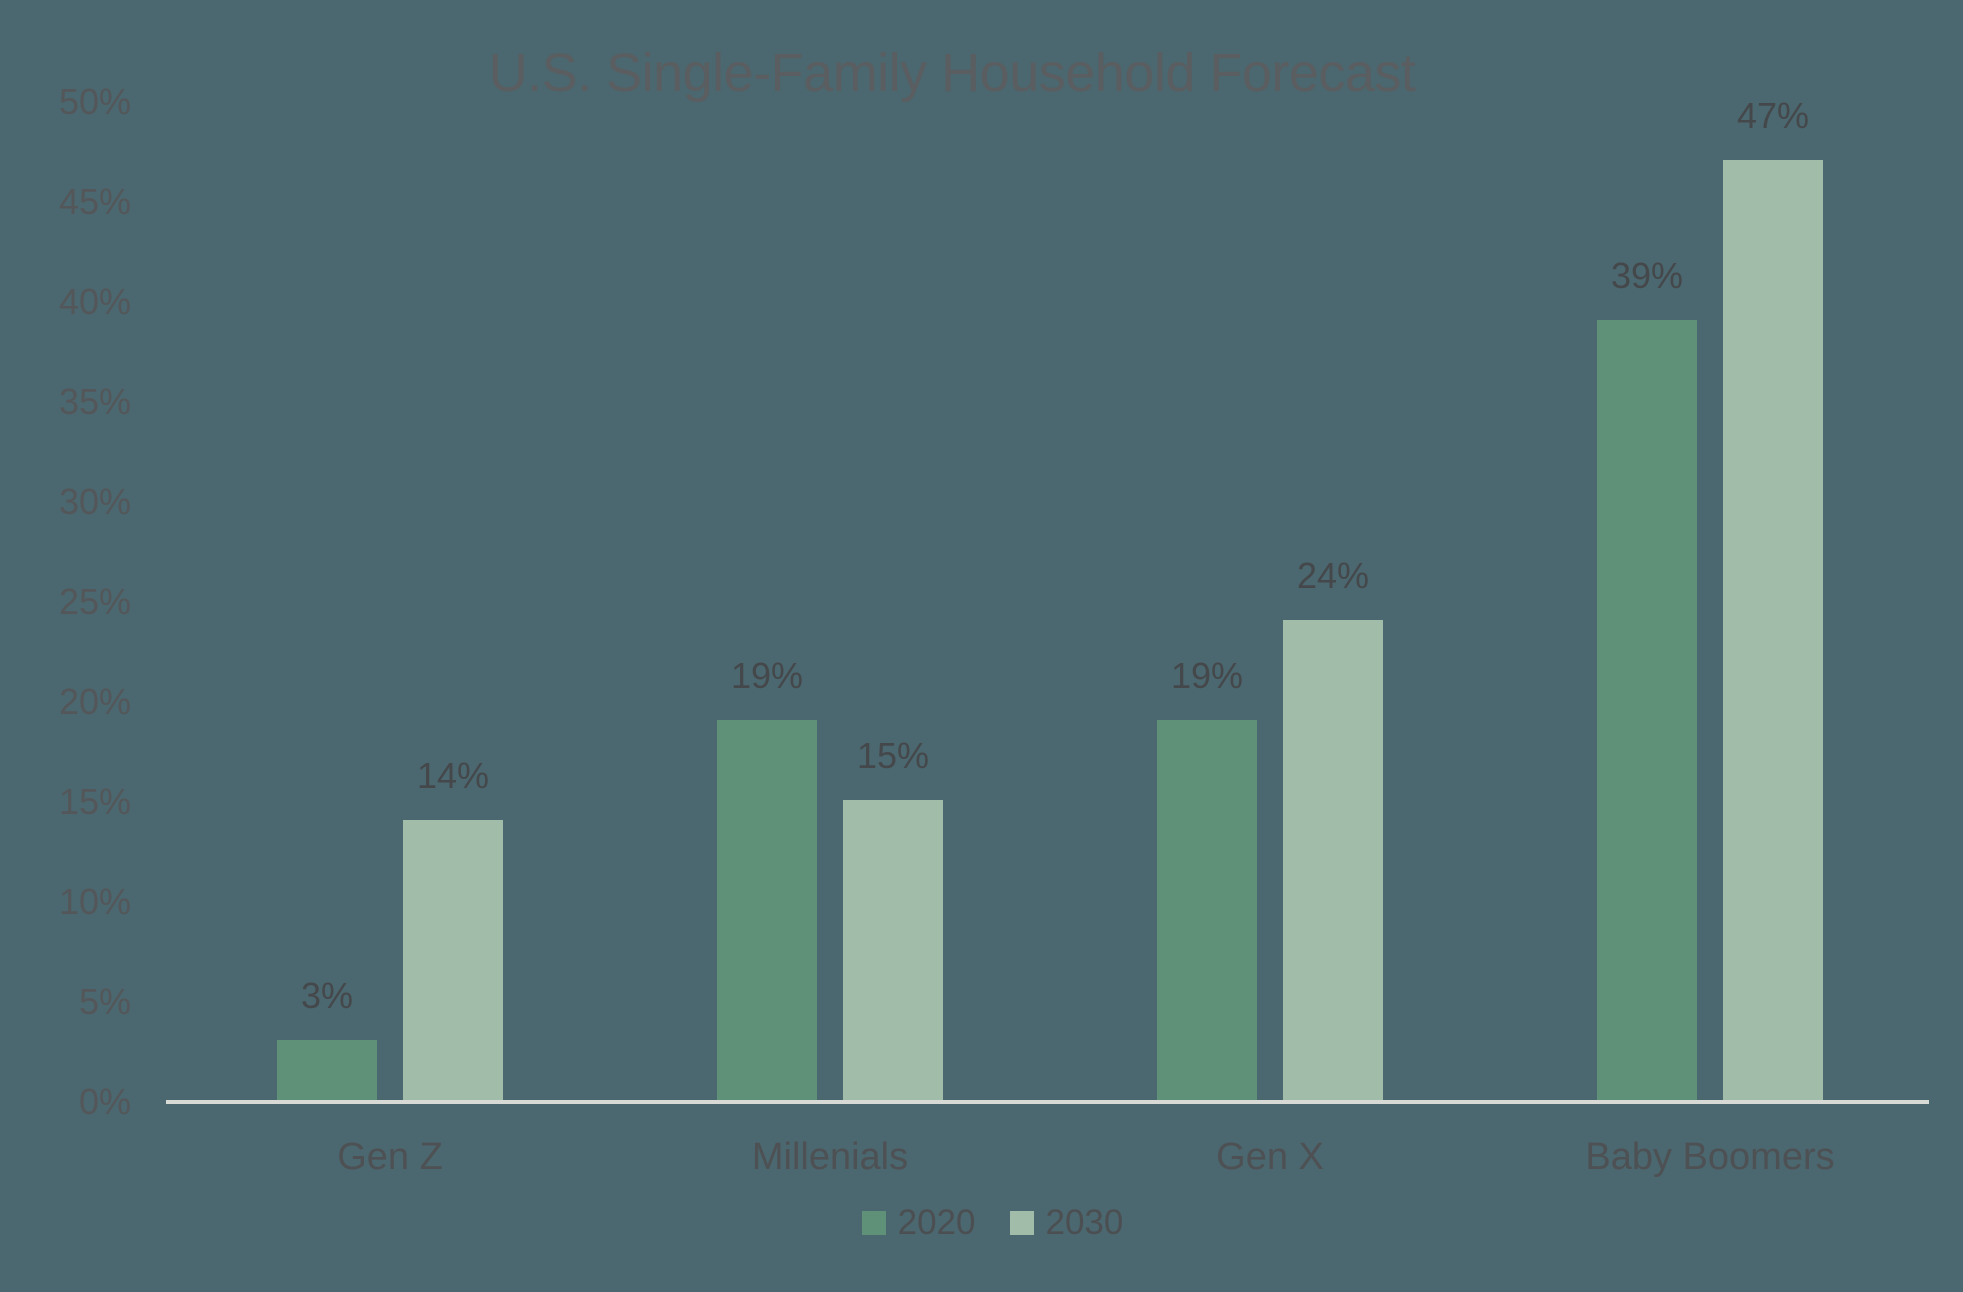 The image size is (1963, 1292). I want to click on bar-2020-gen-z, so click(327, 1070).